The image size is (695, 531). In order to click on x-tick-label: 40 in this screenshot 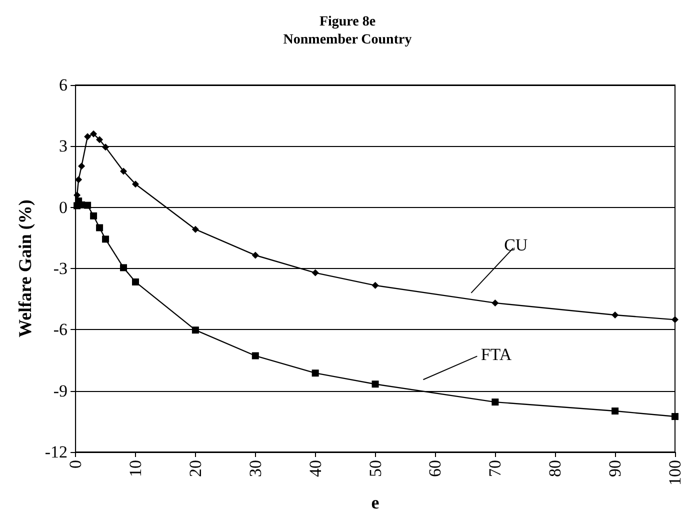, I will do `click(315, 468)`.